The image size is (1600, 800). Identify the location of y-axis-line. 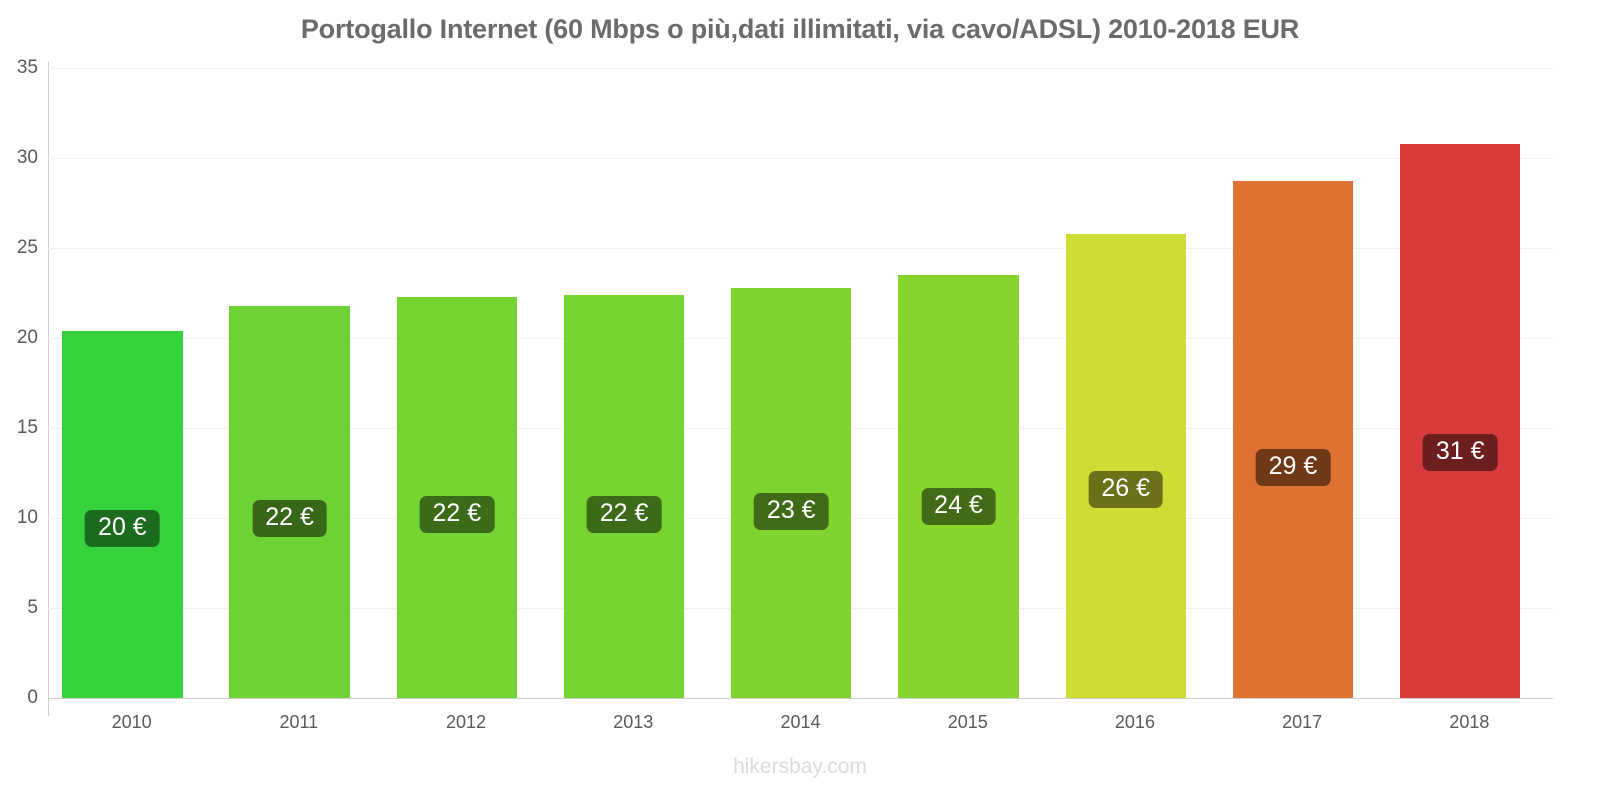
(48, 382).